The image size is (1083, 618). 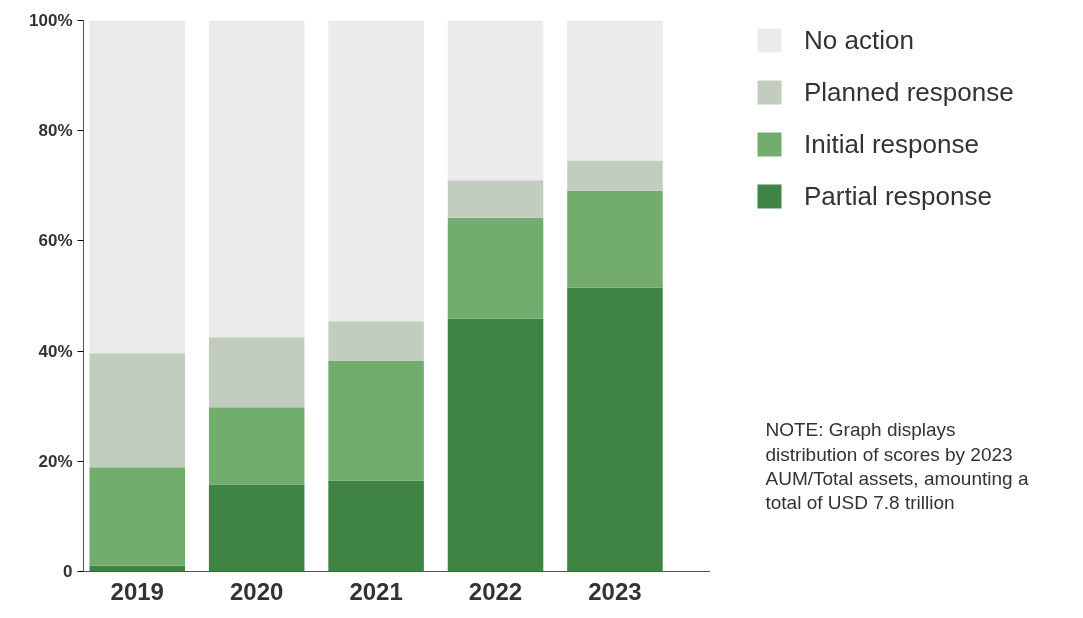 I want to click on legend-label: Partial response, so click(x=898, y=196).